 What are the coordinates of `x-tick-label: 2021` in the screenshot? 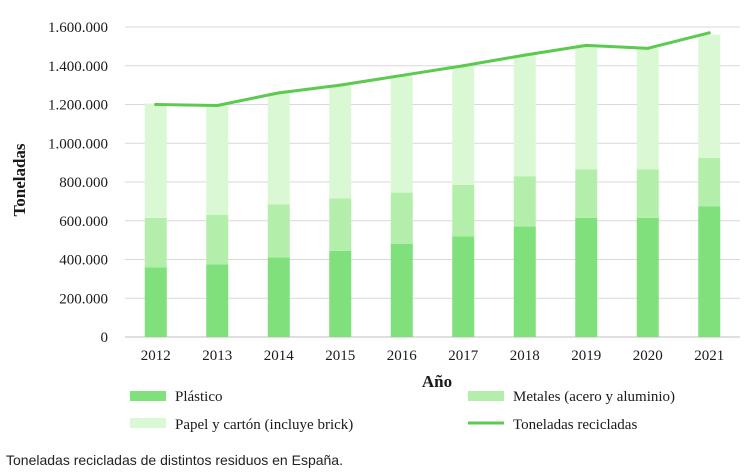 It's located at (709, 356).